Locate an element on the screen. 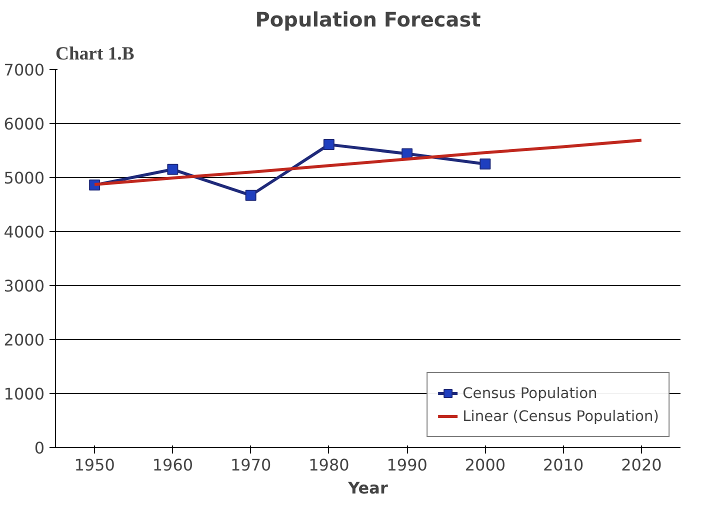 The height and width of the screenshot is (512, 716). y-tick-label: 1000 is located at coordinates (24, 394).